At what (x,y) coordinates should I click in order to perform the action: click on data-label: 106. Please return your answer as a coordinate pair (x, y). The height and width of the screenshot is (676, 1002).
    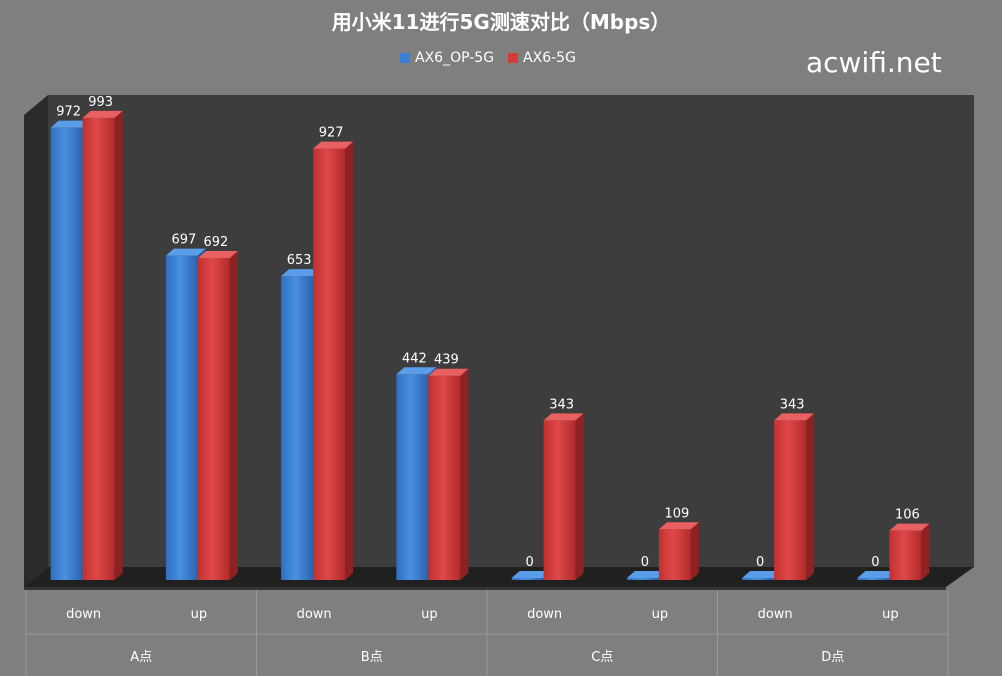
    Looking at the image, I should click on (907, 515).